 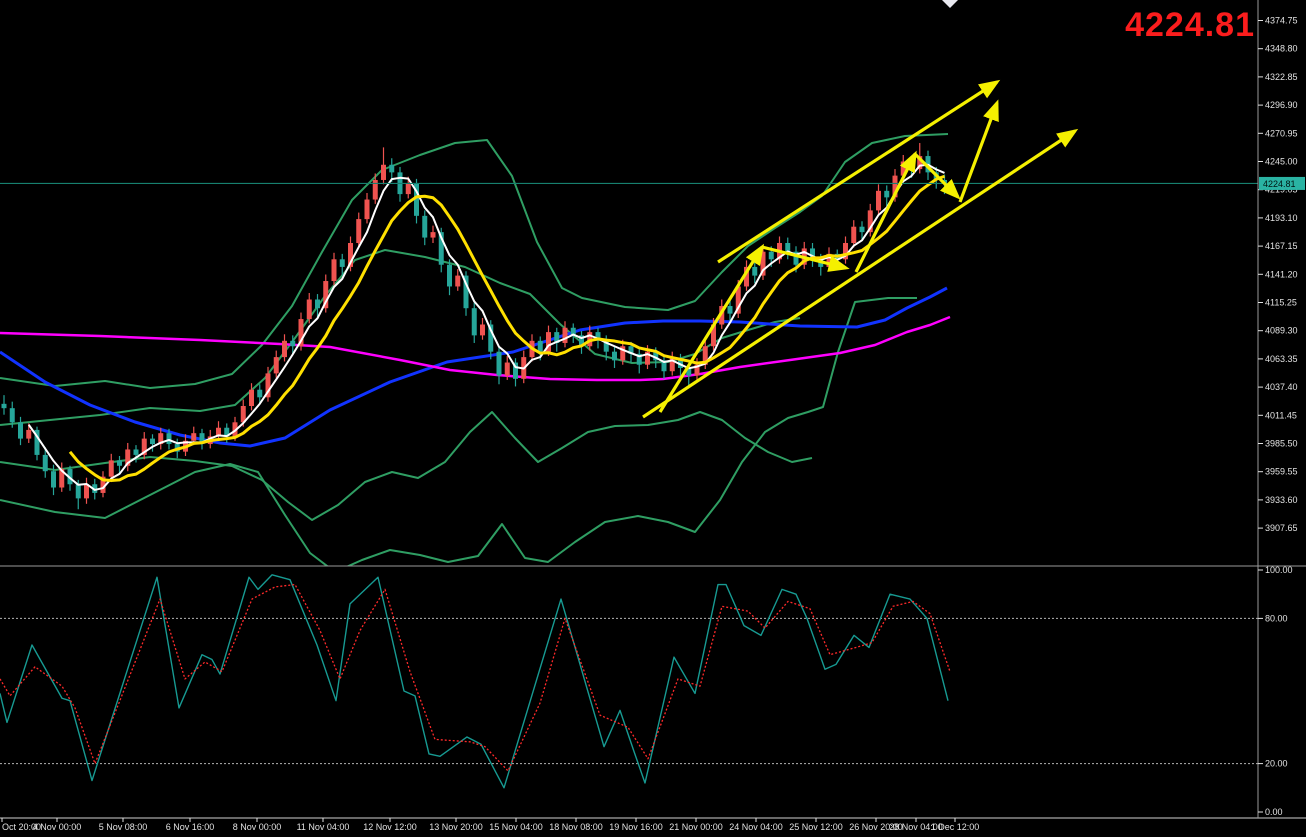 What do you see at coordinates (1281, 161) in the screenshot?
I see `axis-label: 4245.00` at bounding box center [1281, 161].